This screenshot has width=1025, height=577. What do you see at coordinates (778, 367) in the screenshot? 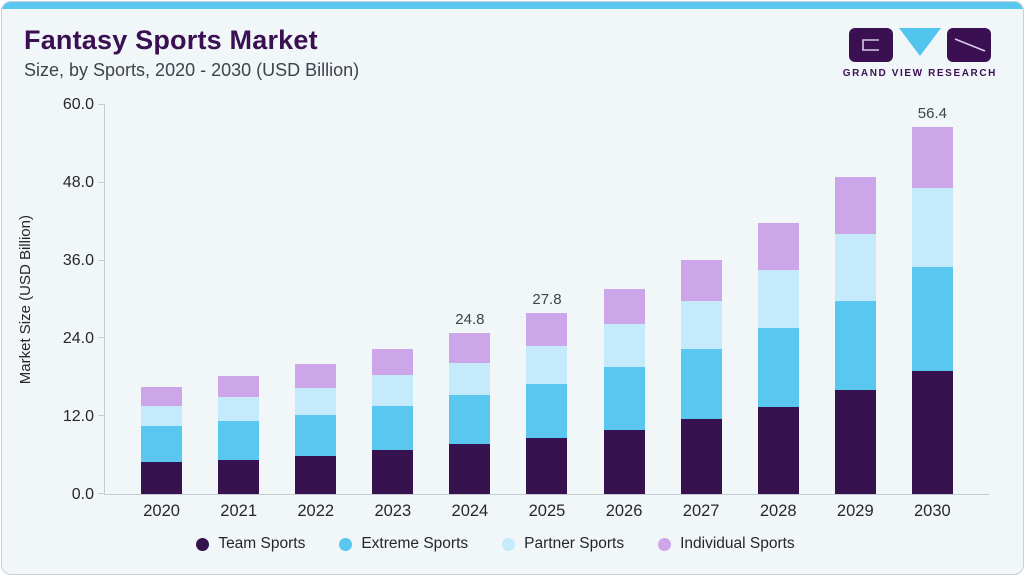
I see `bar-segment-extreme-sports-2028` at bounding box center [778, 367].